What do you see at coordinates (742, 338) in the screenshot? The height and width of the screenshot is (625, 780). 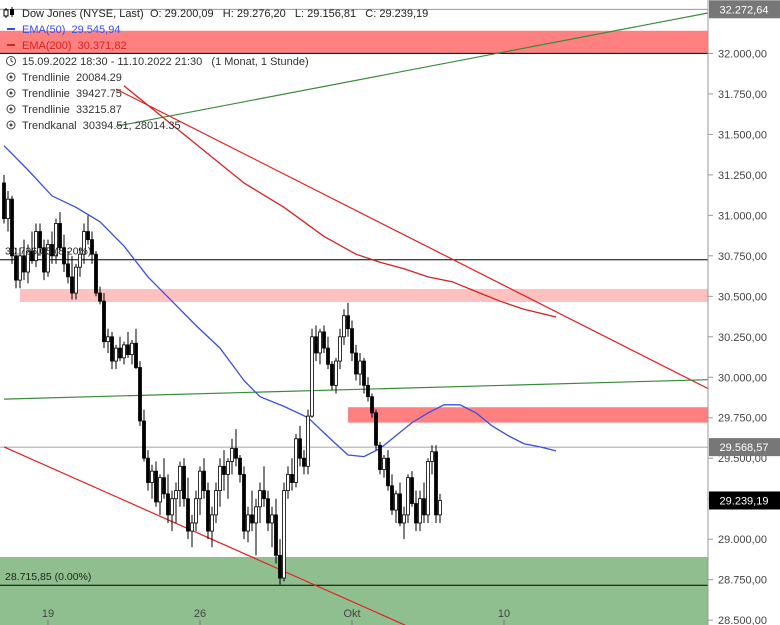 I see `y-tick-label: 30.250,00` at bounding box center [742, 338].